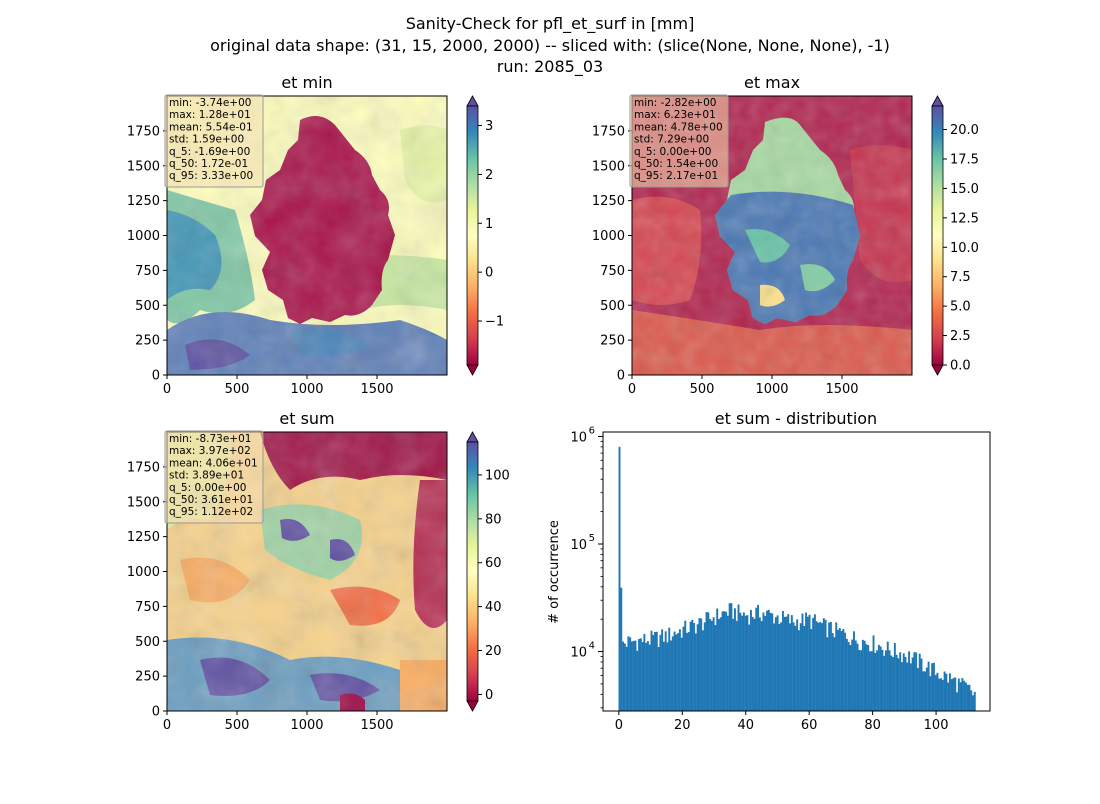  What do you see at coordinates (964, 189) in the screenshot?
I see `colorbar-tick-label: 15.0` at bounding box center [964, 189].